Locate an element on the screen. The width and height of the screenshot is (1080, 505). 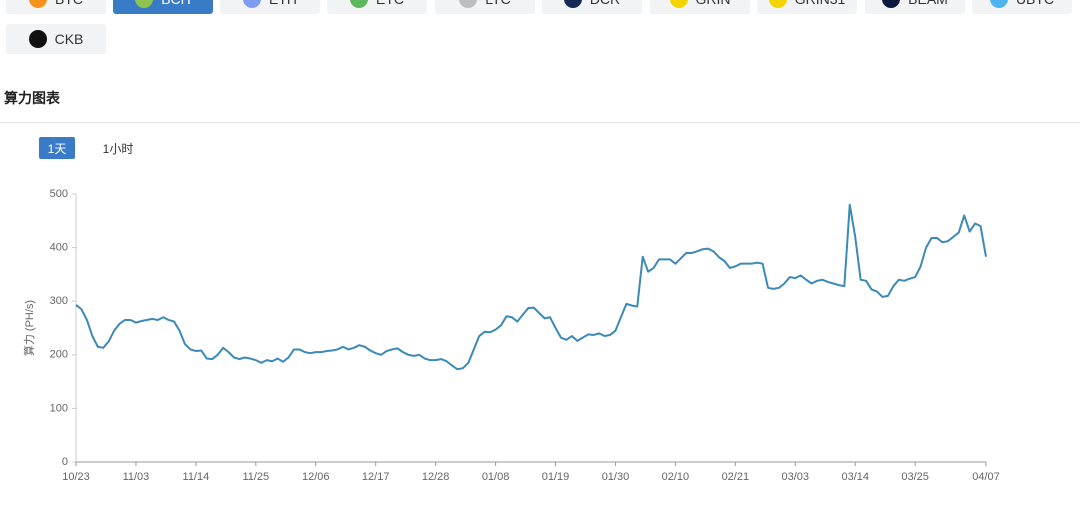
coin-tab: BCH is located at coordinates (163, 7).